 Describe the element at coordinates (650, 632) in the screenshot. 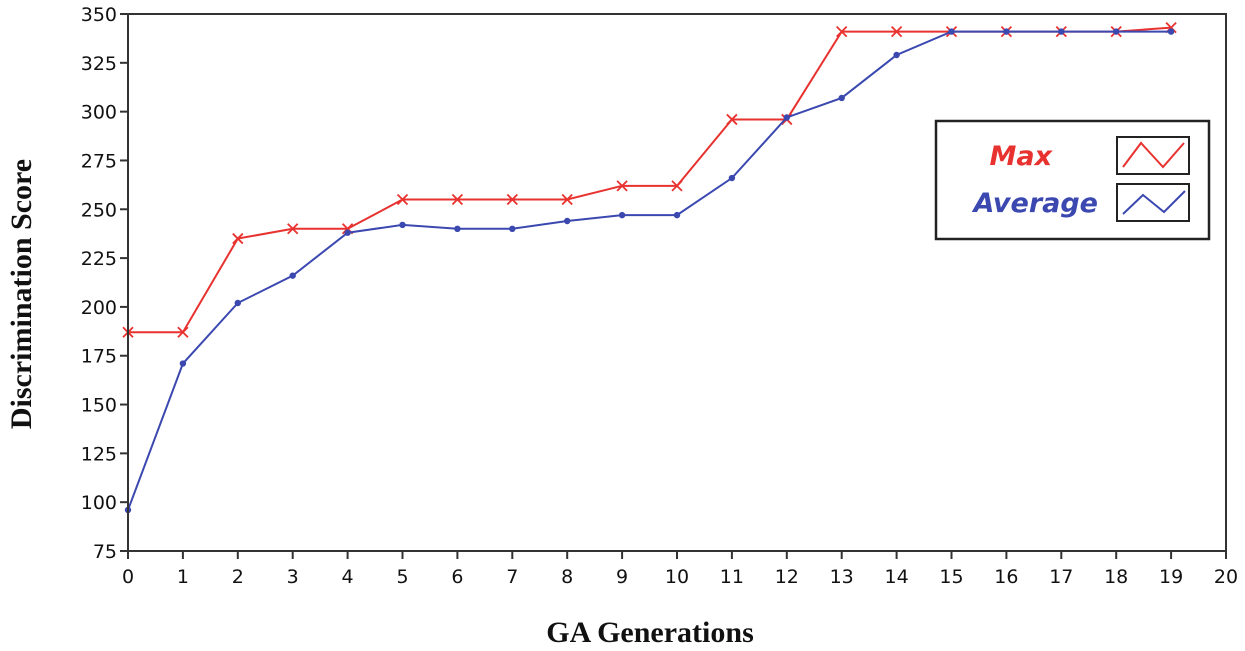

I see `x-axis-title: GA Generations` at that location.